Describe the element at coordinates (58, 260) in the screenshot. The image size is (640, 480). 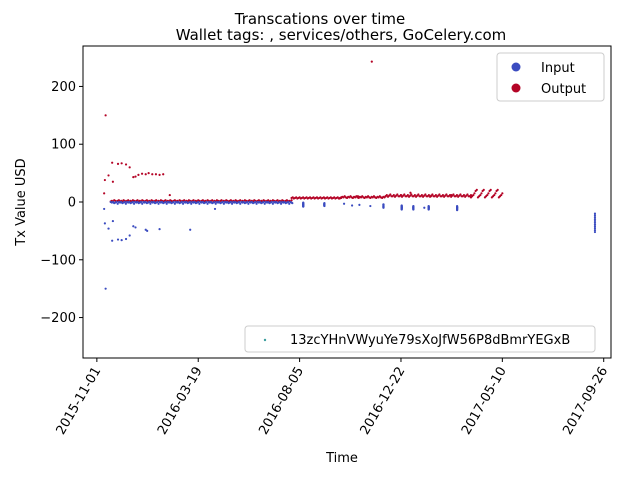
I see `y-tick-label: −100` at that location.